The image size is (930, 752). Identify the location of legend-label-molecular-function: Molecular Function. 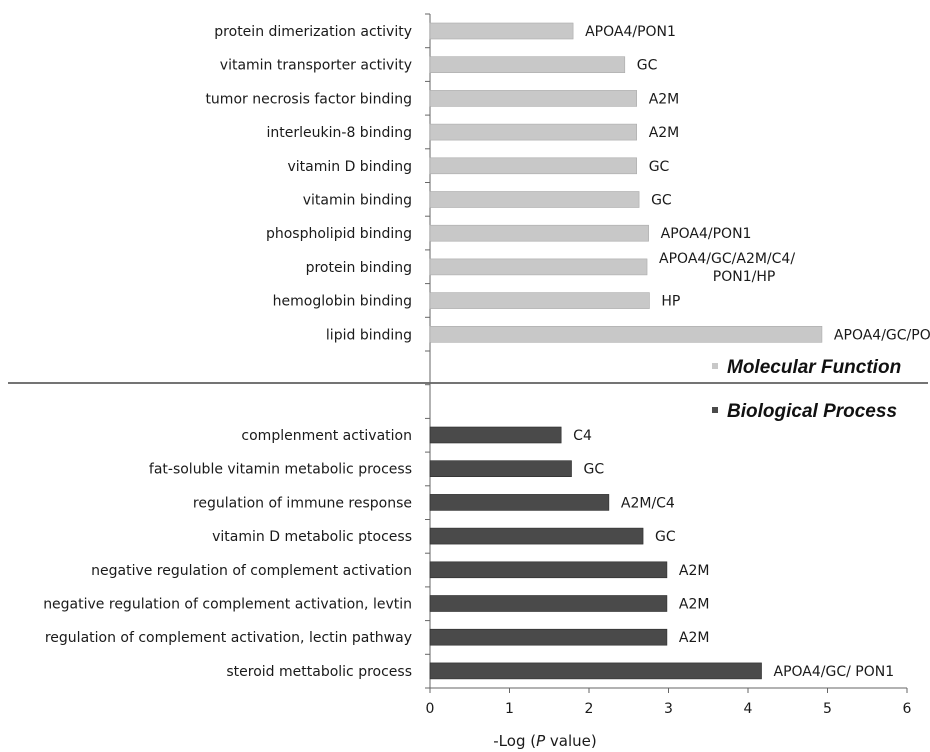
(814, 367).